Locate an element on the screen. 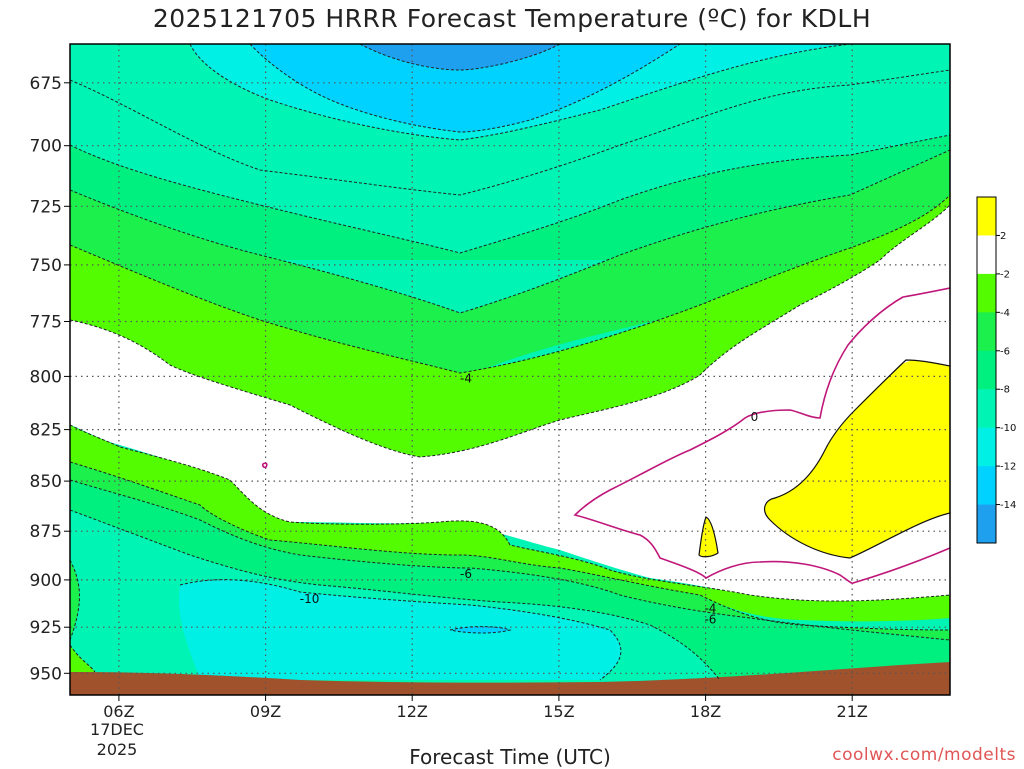  y-tick-label: 850 is located at coordinates (46, 482).